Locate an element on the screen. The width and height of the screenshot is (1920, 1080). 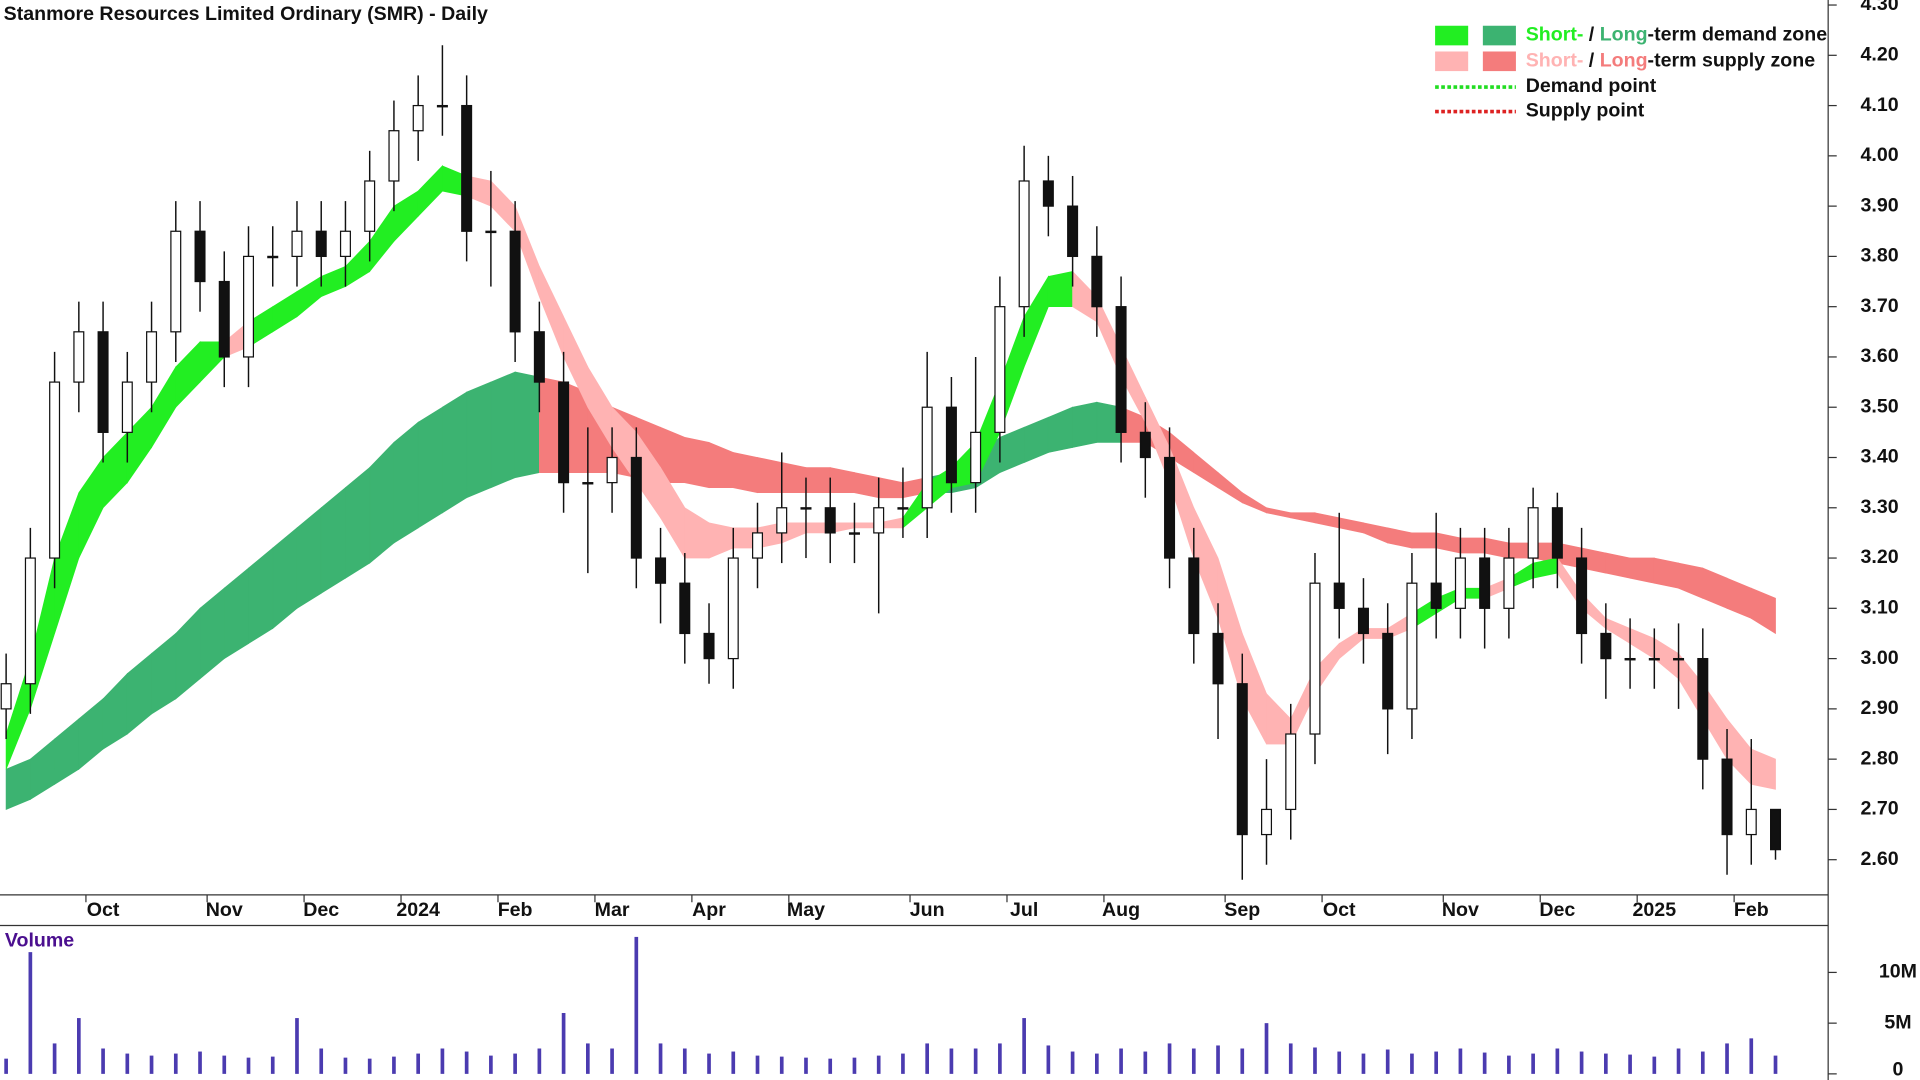
volume-tick-label: 5M is located at coordinates (1897, 1022).